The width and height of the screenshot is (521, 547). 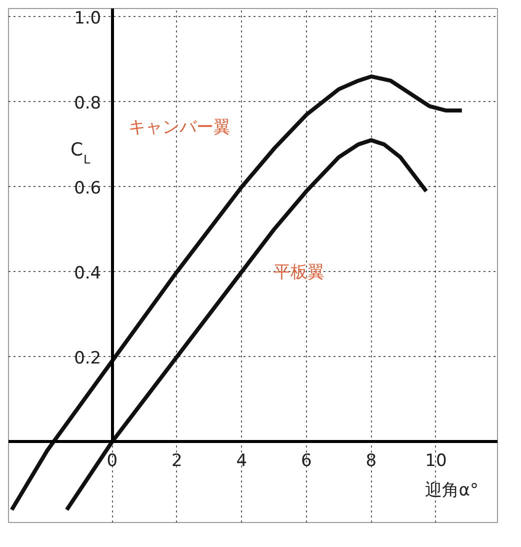 I want to click on annotation: 平板翼, so click(x=299, y=272).